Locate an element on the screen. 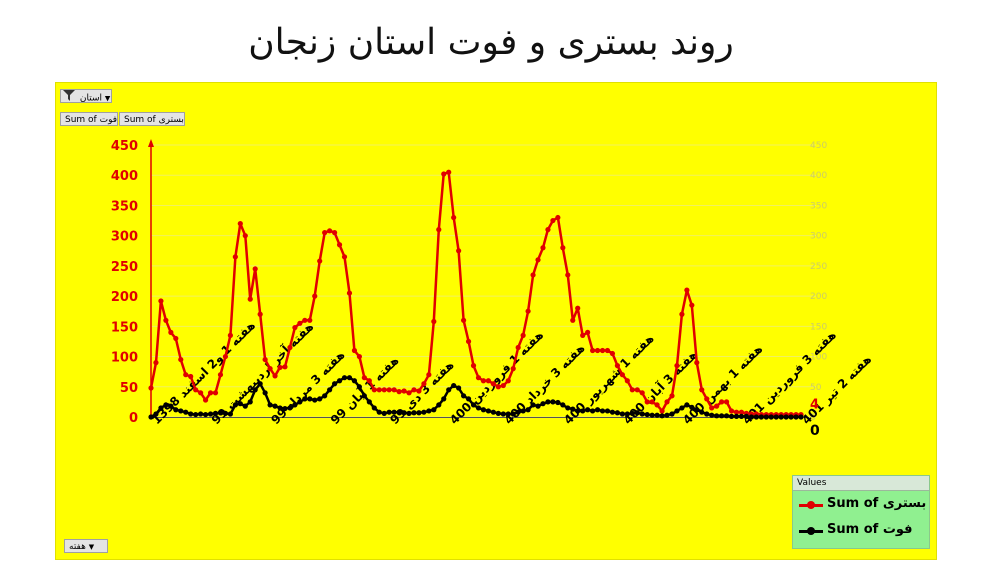  y-tick-label-right: 150 is located at coordinates (818, 327).